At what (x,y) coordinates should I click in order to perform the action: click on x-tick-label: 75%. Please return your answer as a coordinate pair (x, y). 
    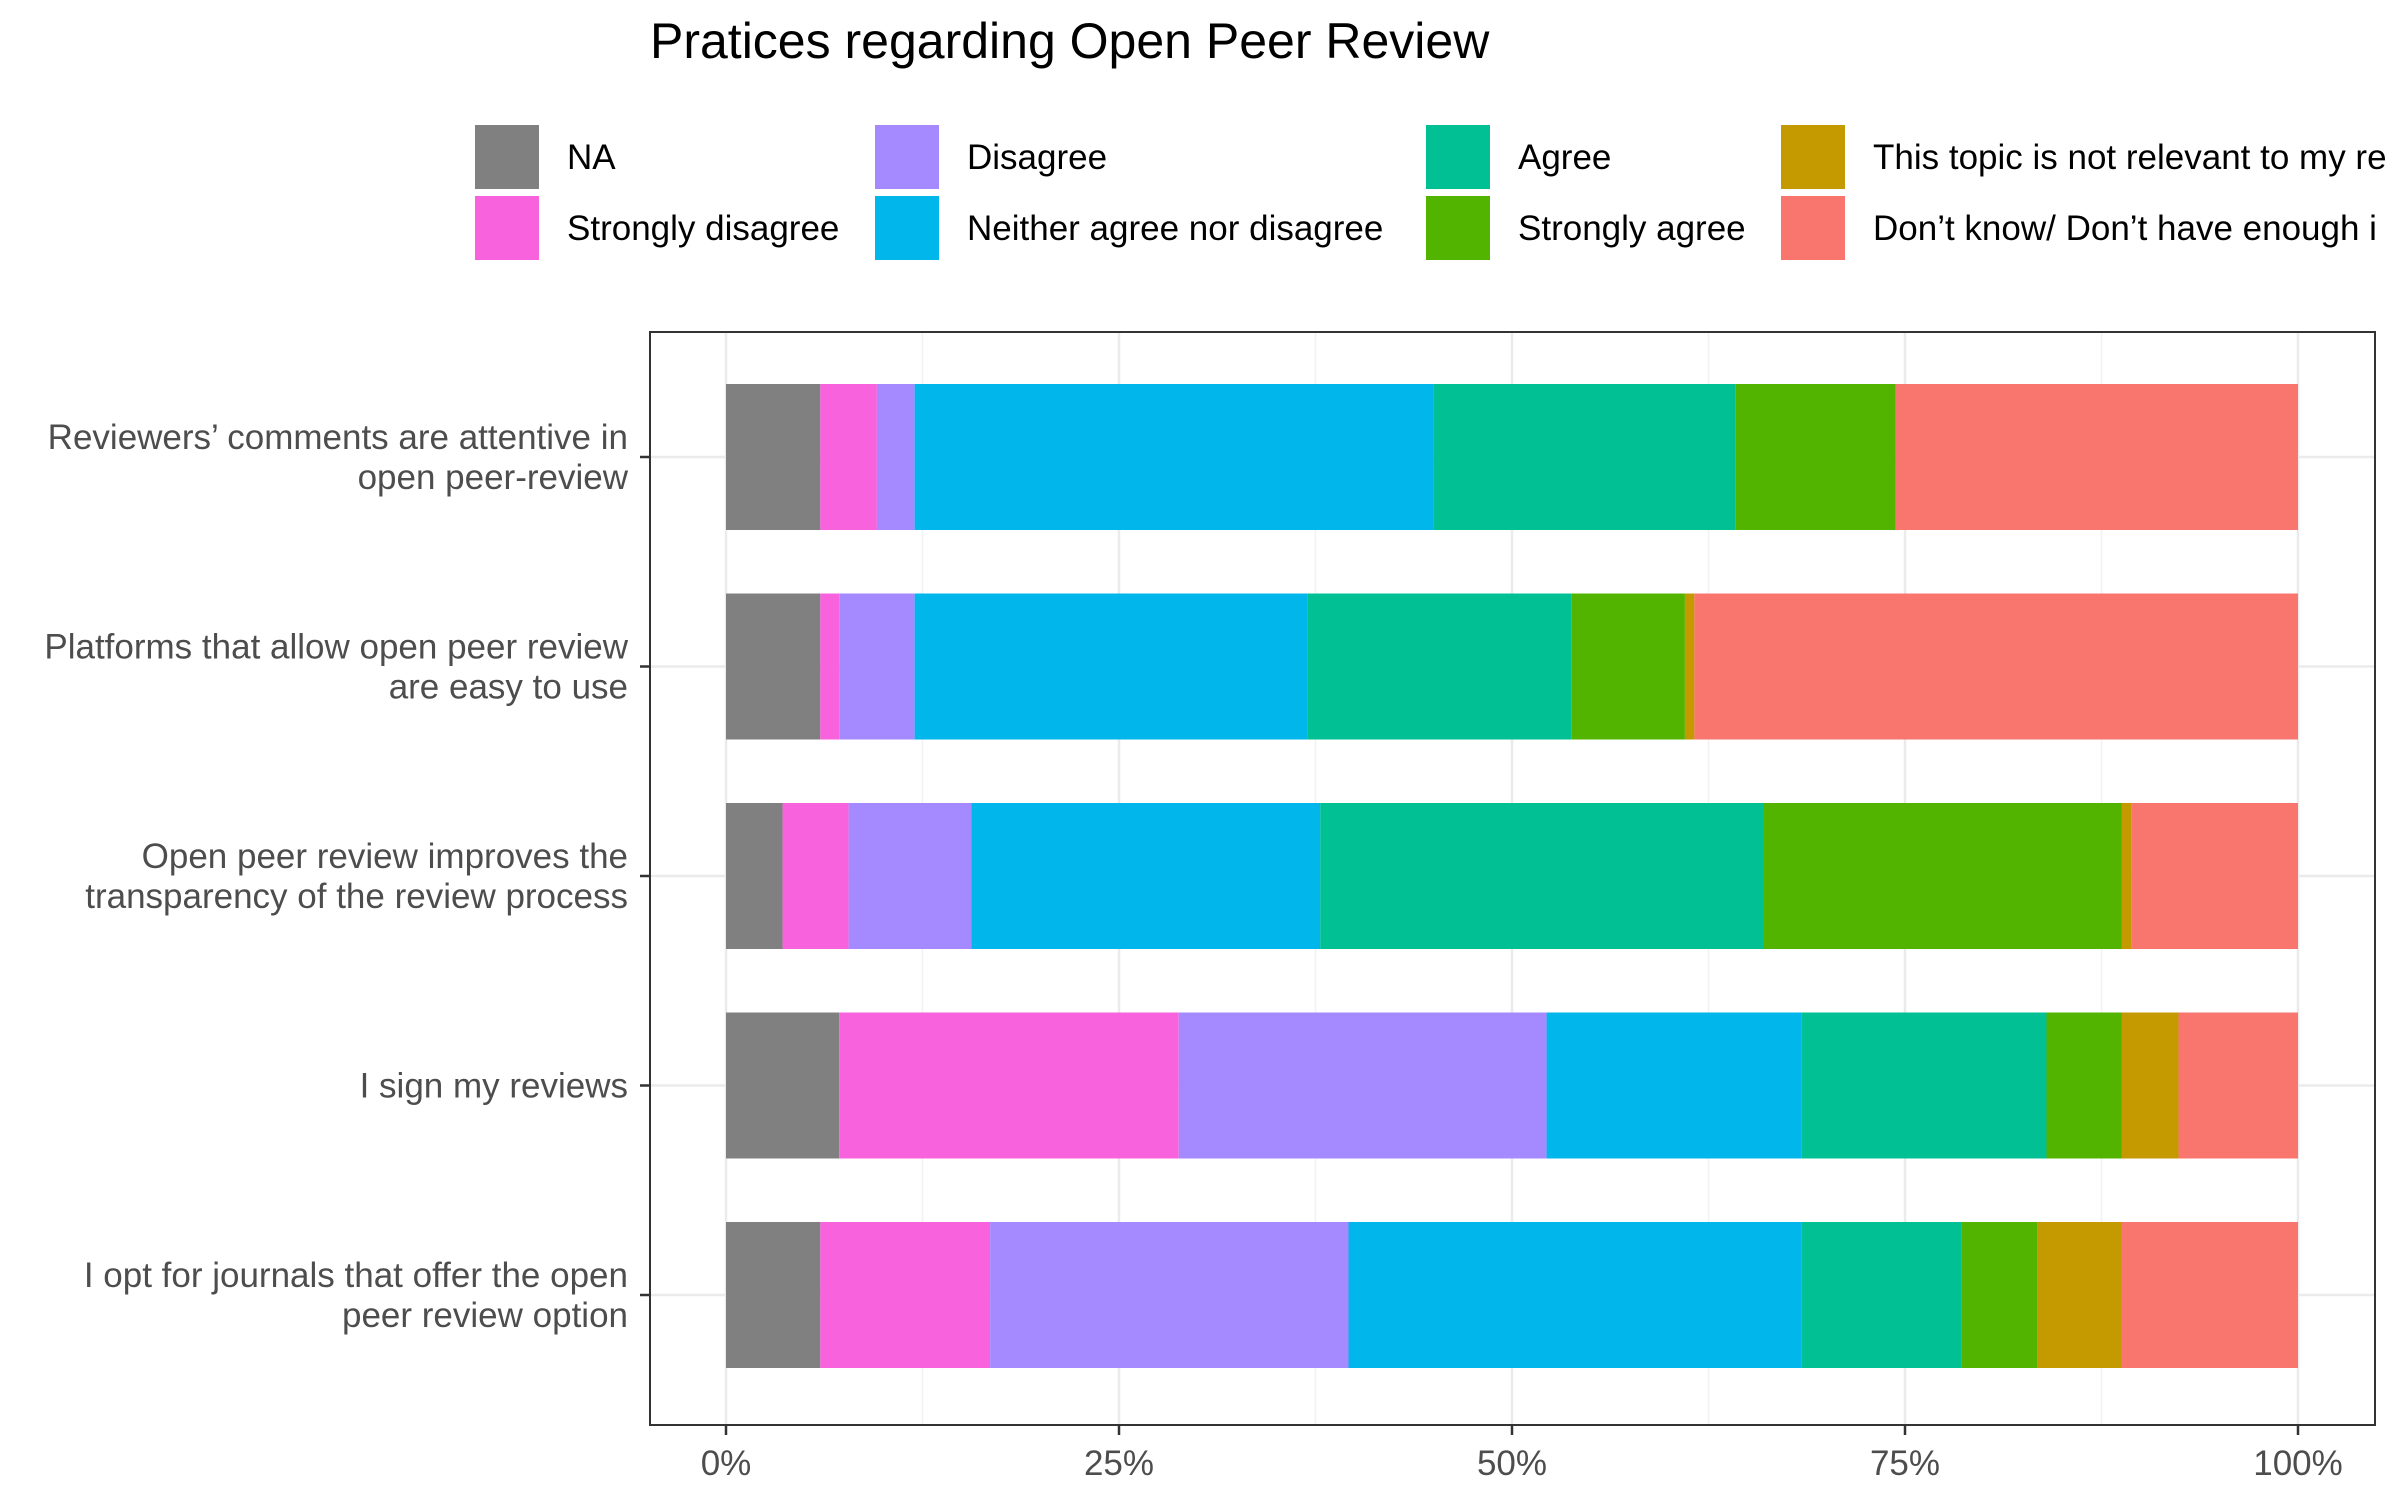
    Looking at the image, I should click on (1905, 1463).